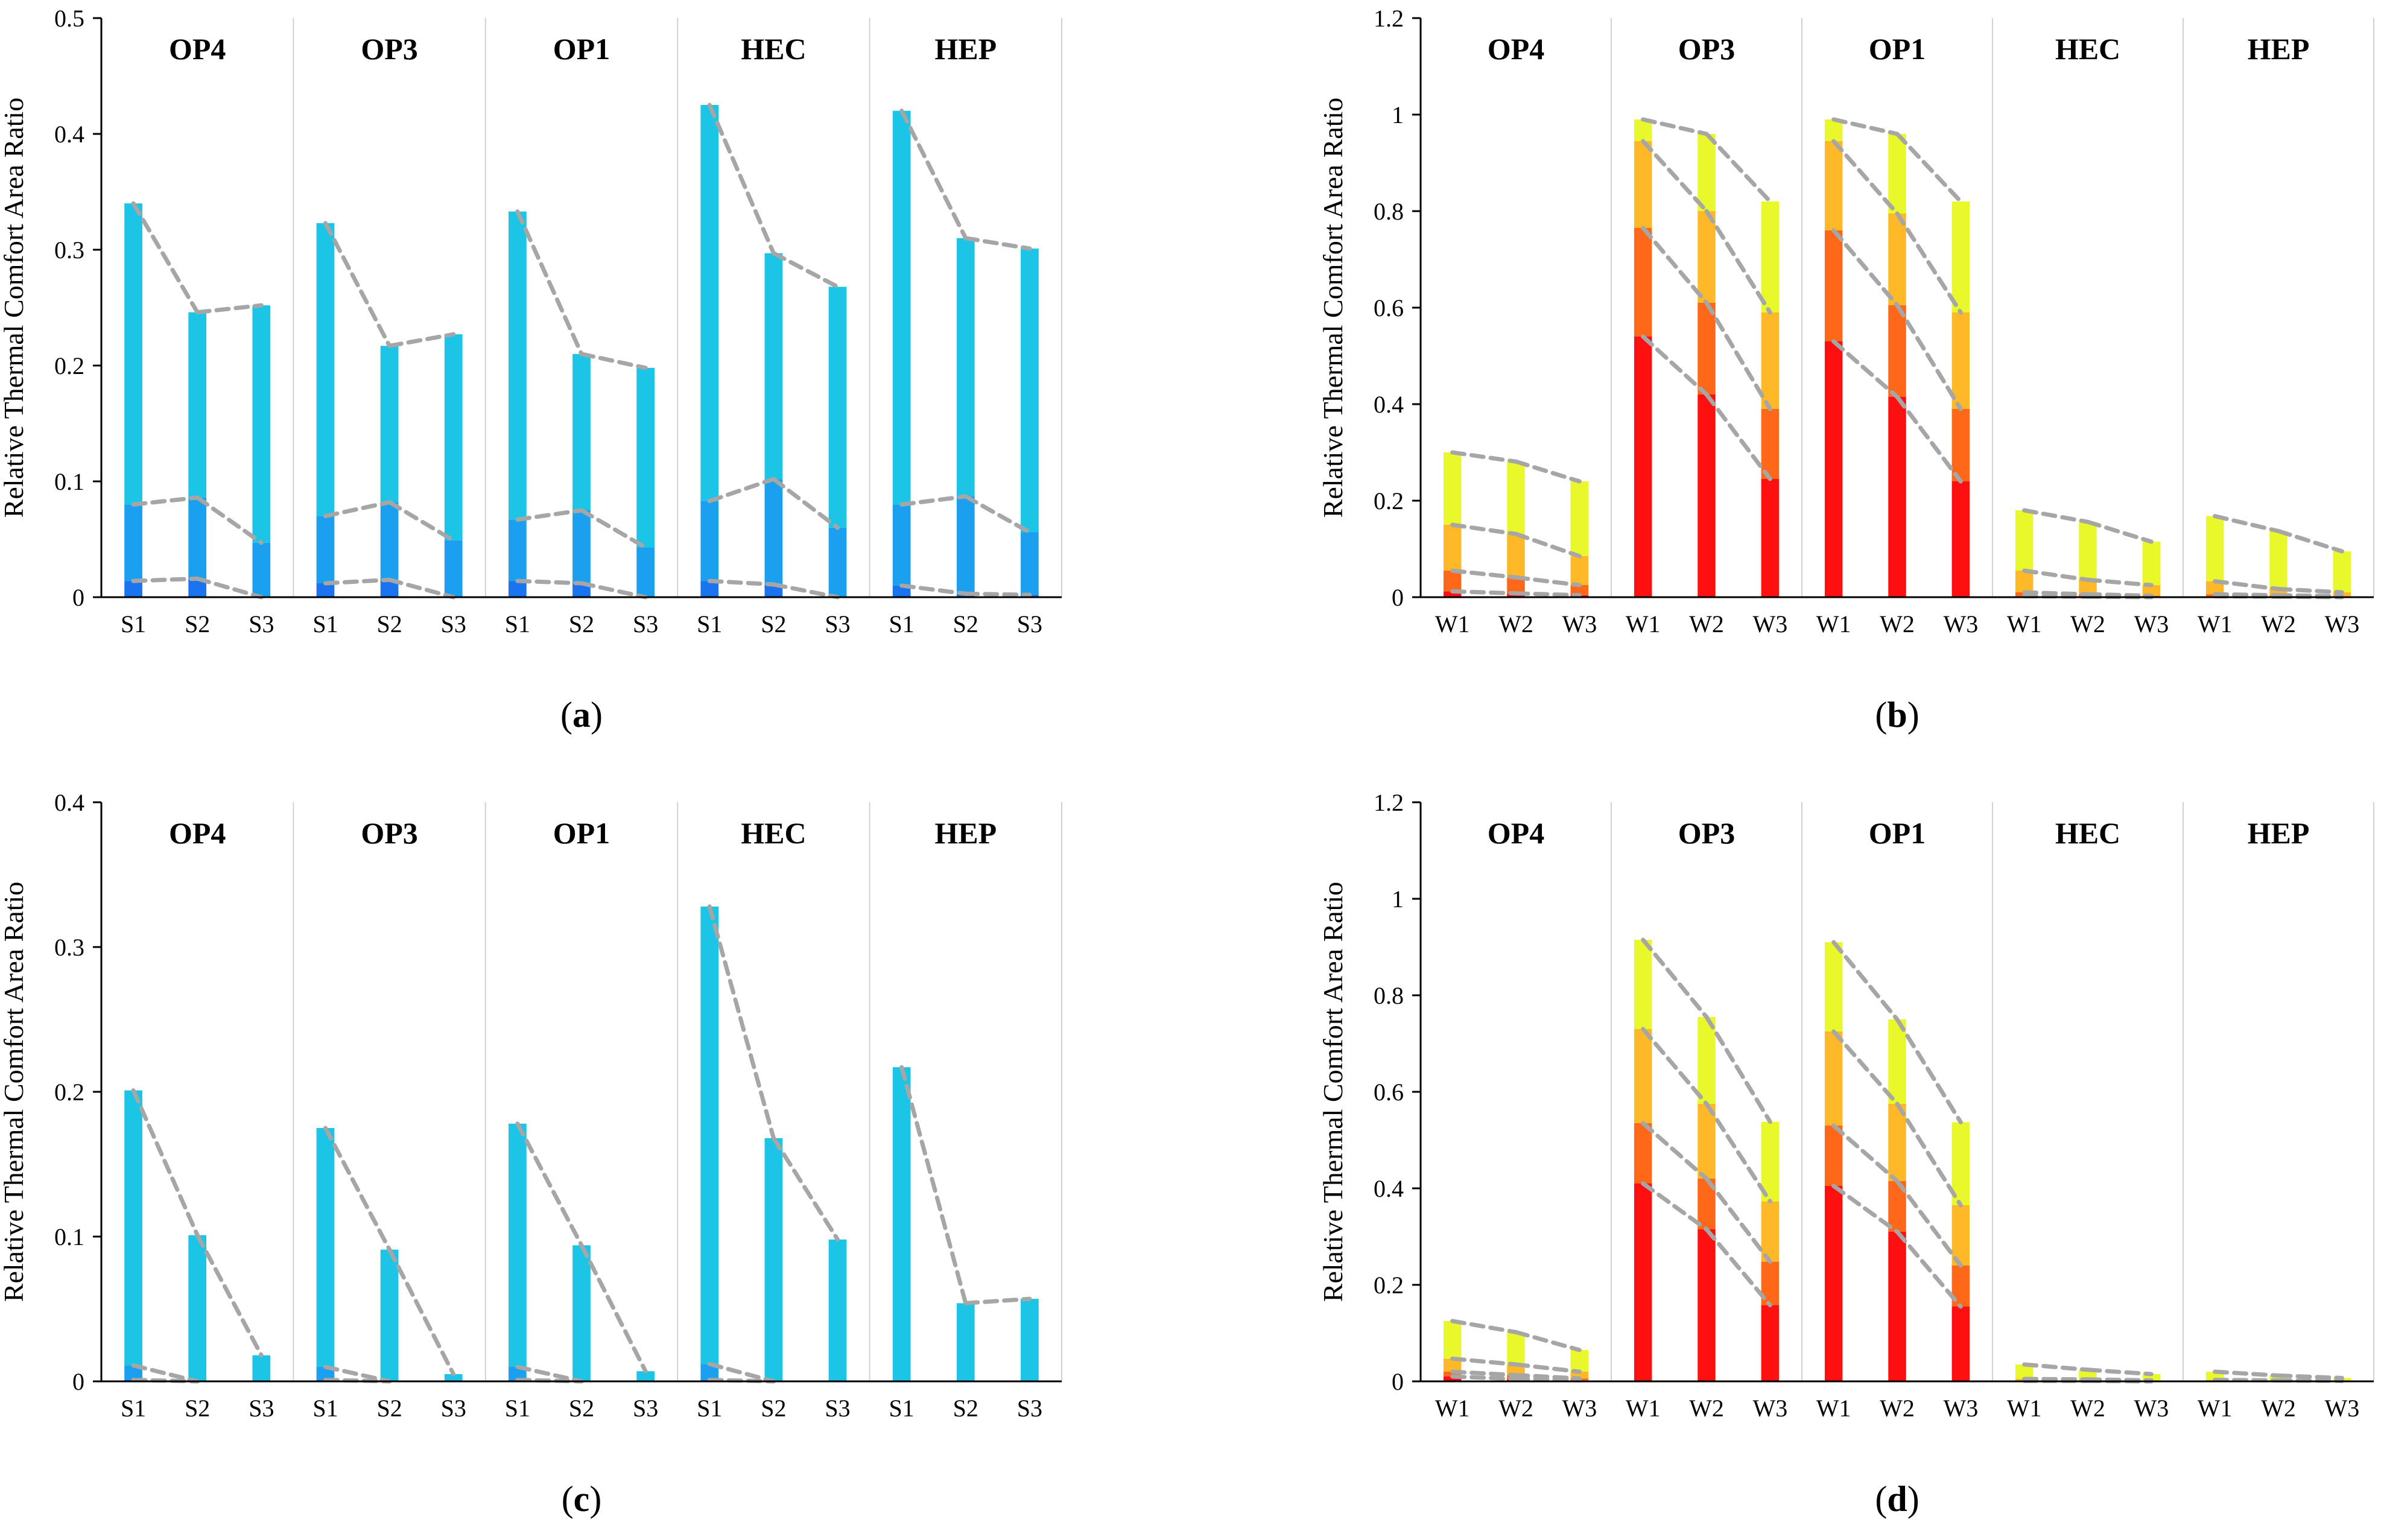  I want to click on y-tick-label: 0.6, so click(1389, 308).